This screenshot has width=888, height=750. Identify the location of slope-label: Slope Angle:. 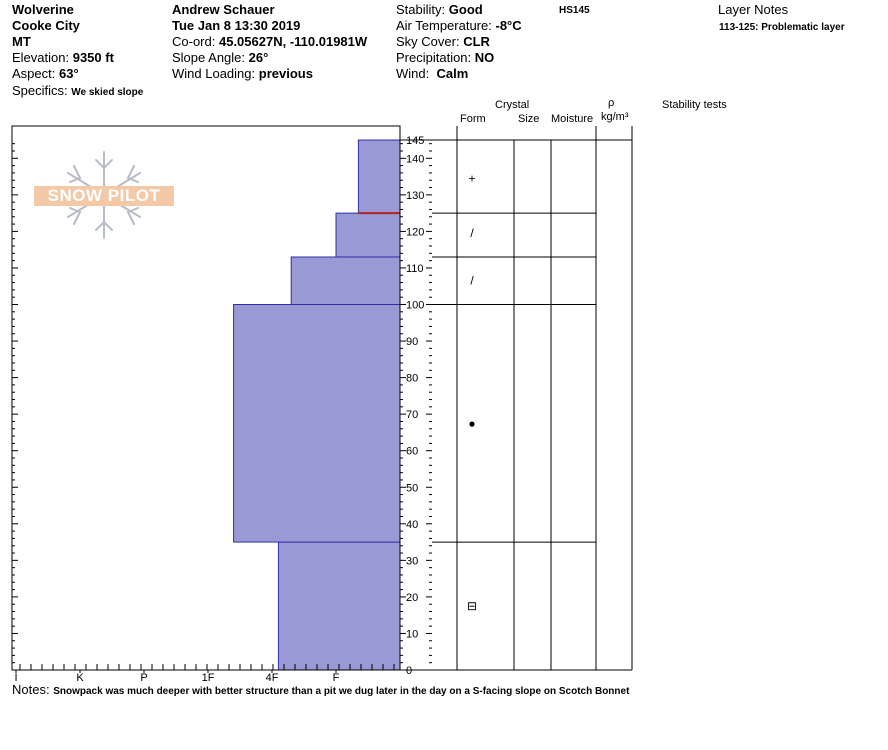
(209, 57).